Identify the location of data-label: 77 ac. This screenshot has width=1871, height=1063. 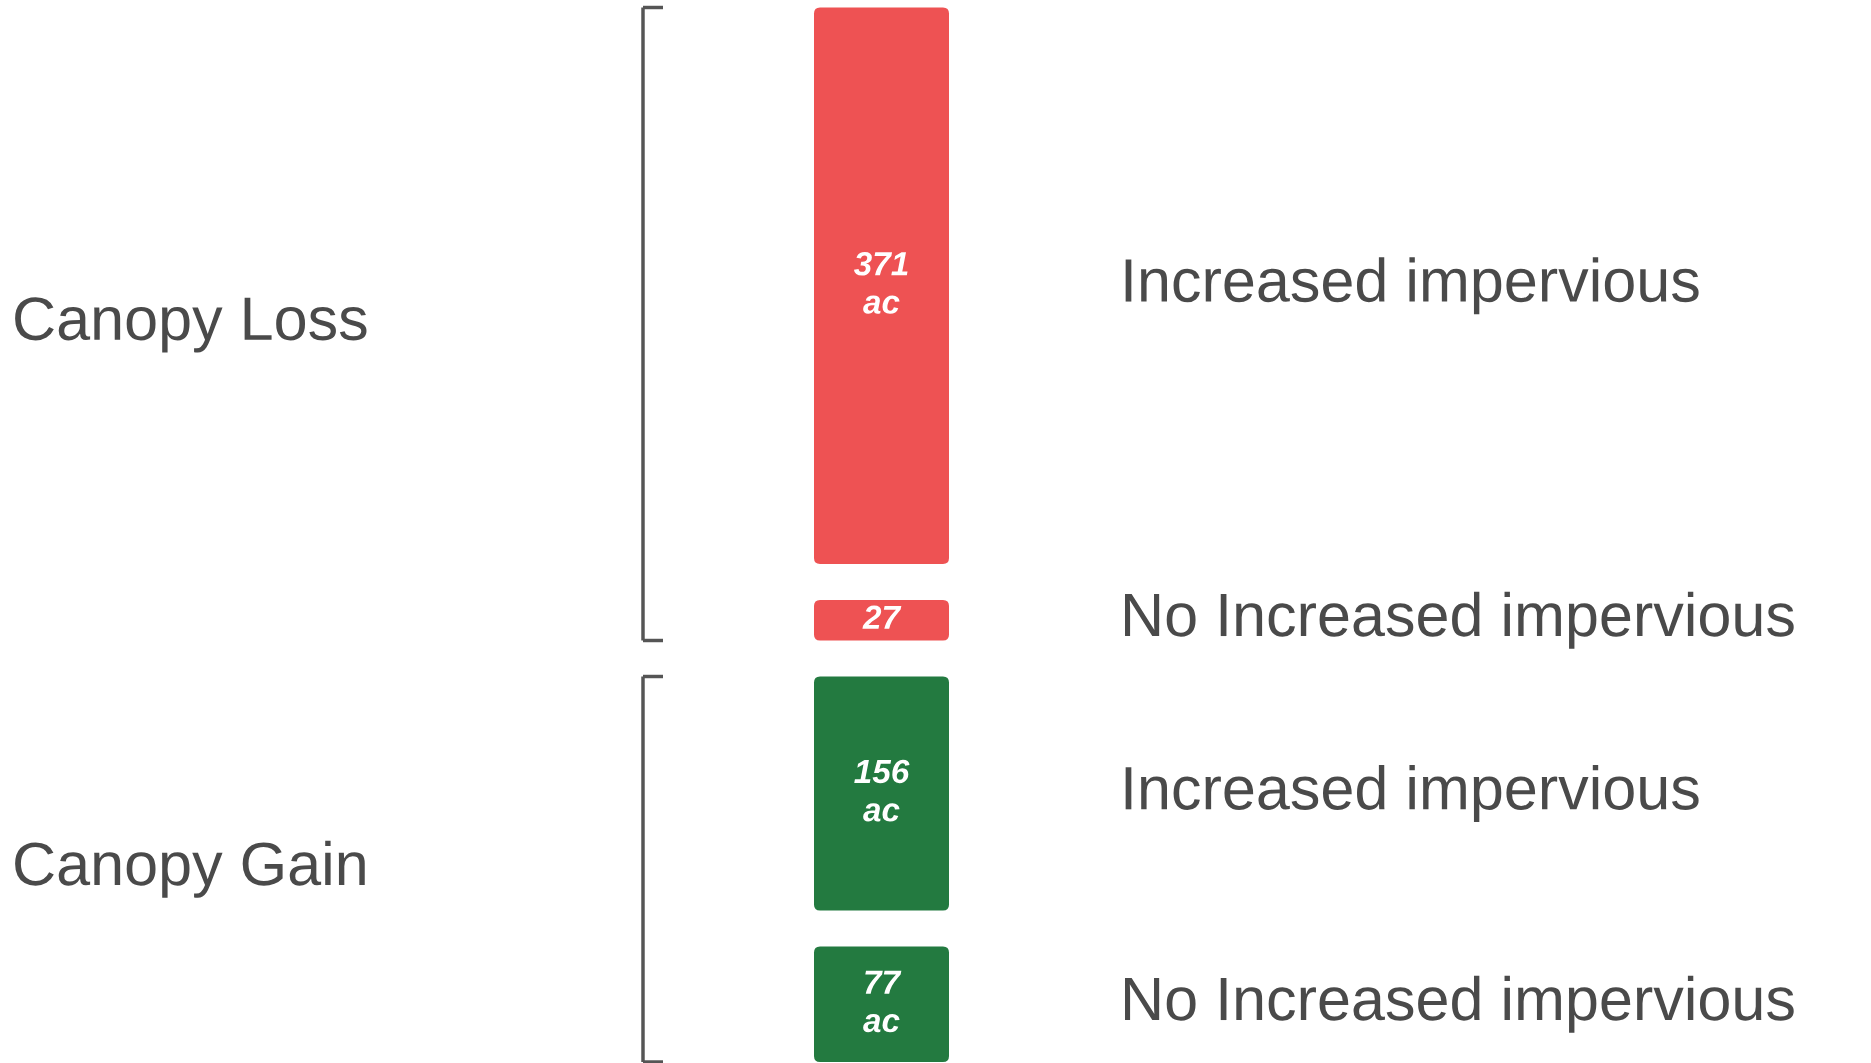
(882, 1001).